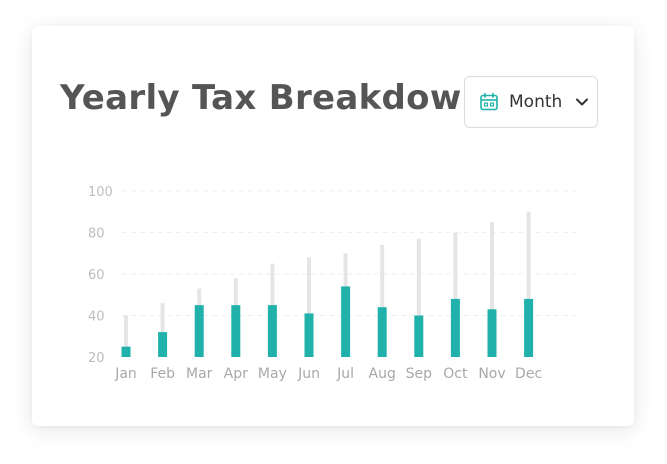 This screenshot has width=667, height=464. I want to click on y-tick-label: 80, so click(96, 234).